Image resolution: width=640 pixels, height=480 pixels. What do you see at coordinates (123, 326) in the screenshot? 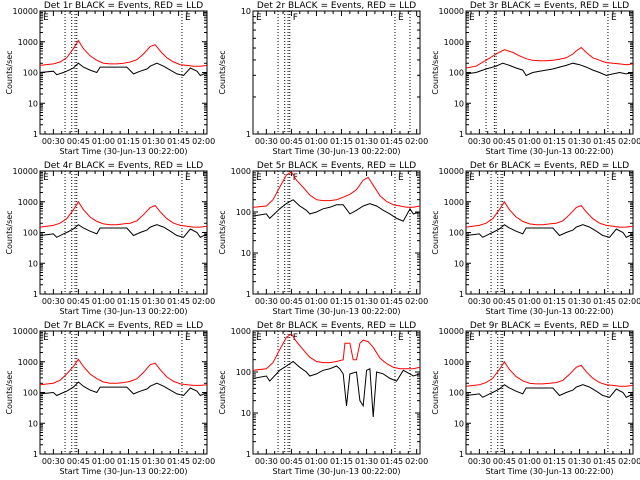
I see `panel-title: Det 7r BLACK = Events, RED = LLD` at bounding box center [123, 326].